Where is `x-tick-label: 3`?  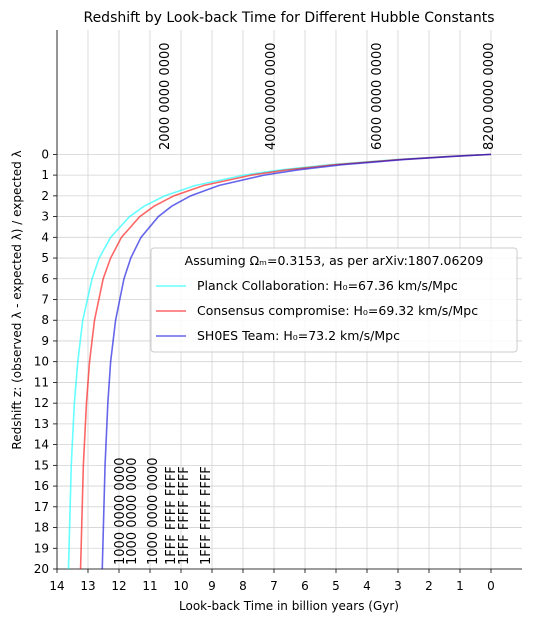
x-tick-label: 3 is located at coordinates (398, 586).